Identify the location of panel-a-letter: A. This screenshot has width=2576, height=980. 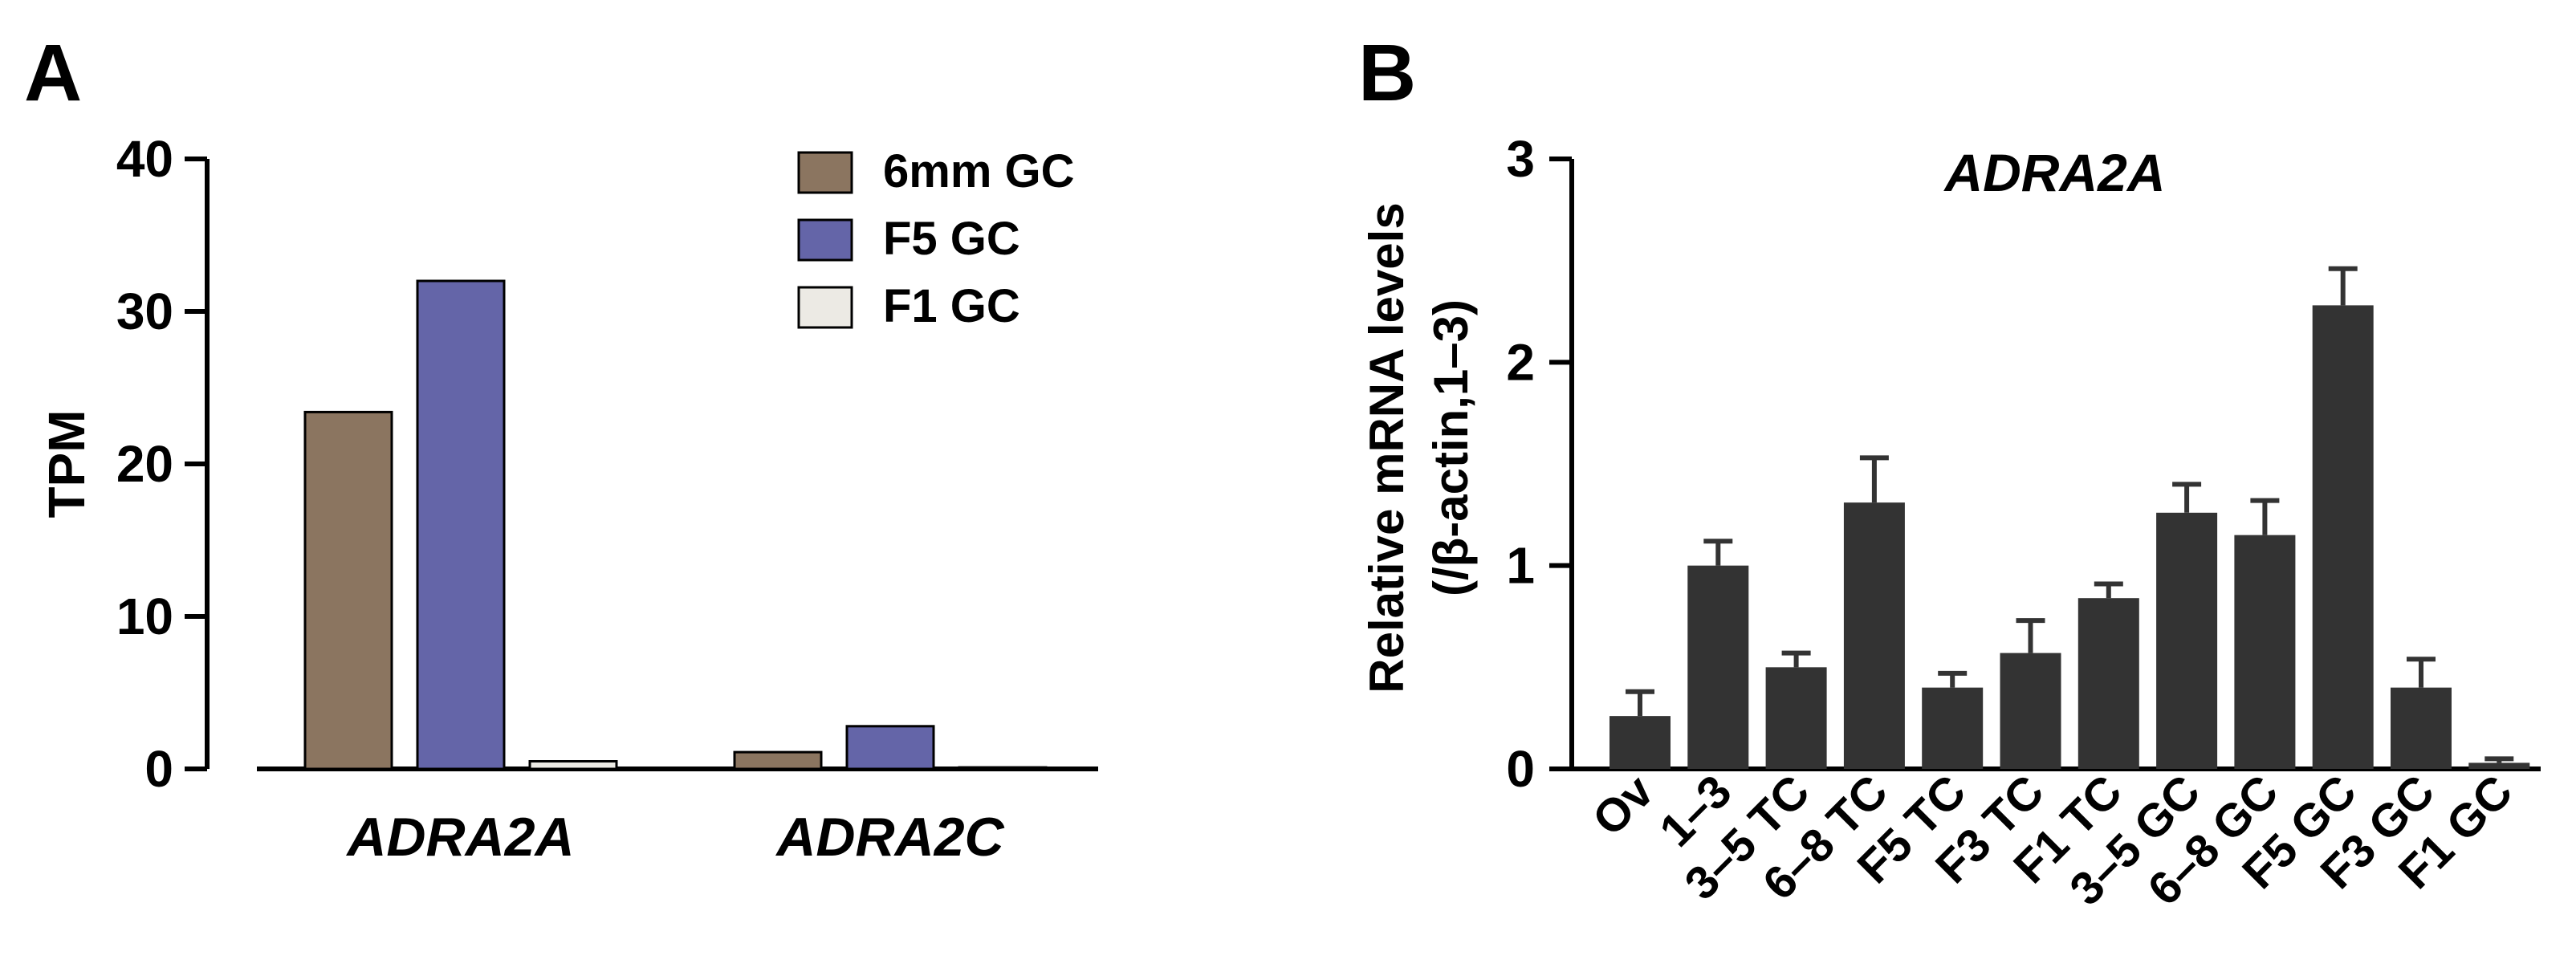
(53, 73).